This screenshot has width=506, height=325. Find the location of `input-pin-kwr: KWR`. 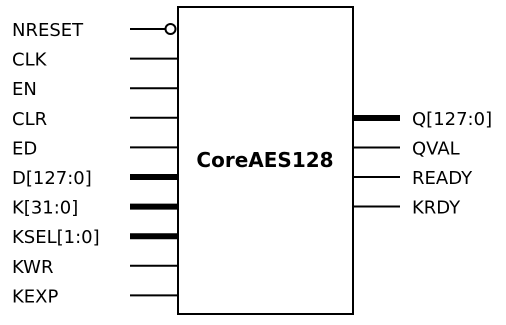

input-pin-kwr: KWR is located at coordinates (95, 267).